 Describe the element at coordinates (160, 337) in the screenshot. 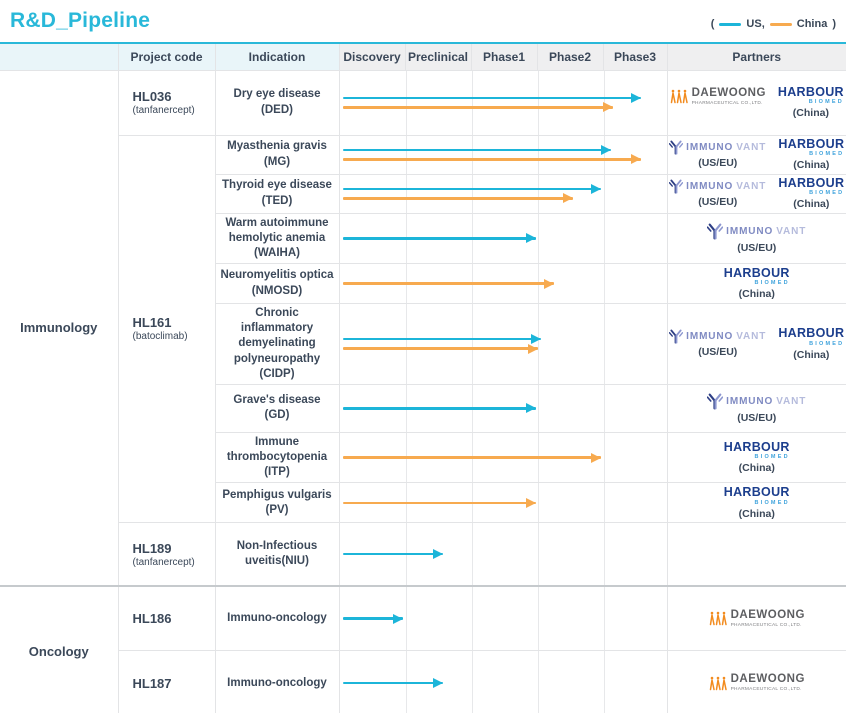

I see `project-subname: (batoclimab)` at that location.